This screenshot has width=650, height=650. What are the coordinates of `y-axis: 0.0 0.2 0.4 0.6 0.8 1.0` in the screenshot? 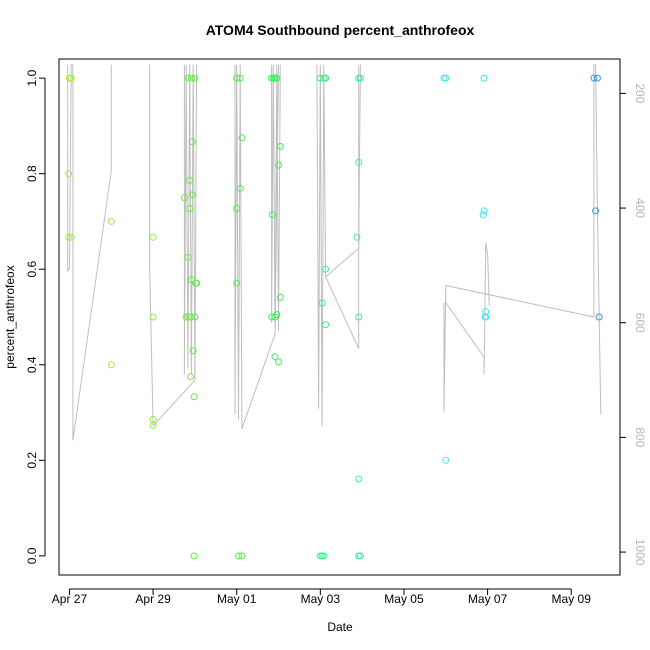 It's located at (35, 316).